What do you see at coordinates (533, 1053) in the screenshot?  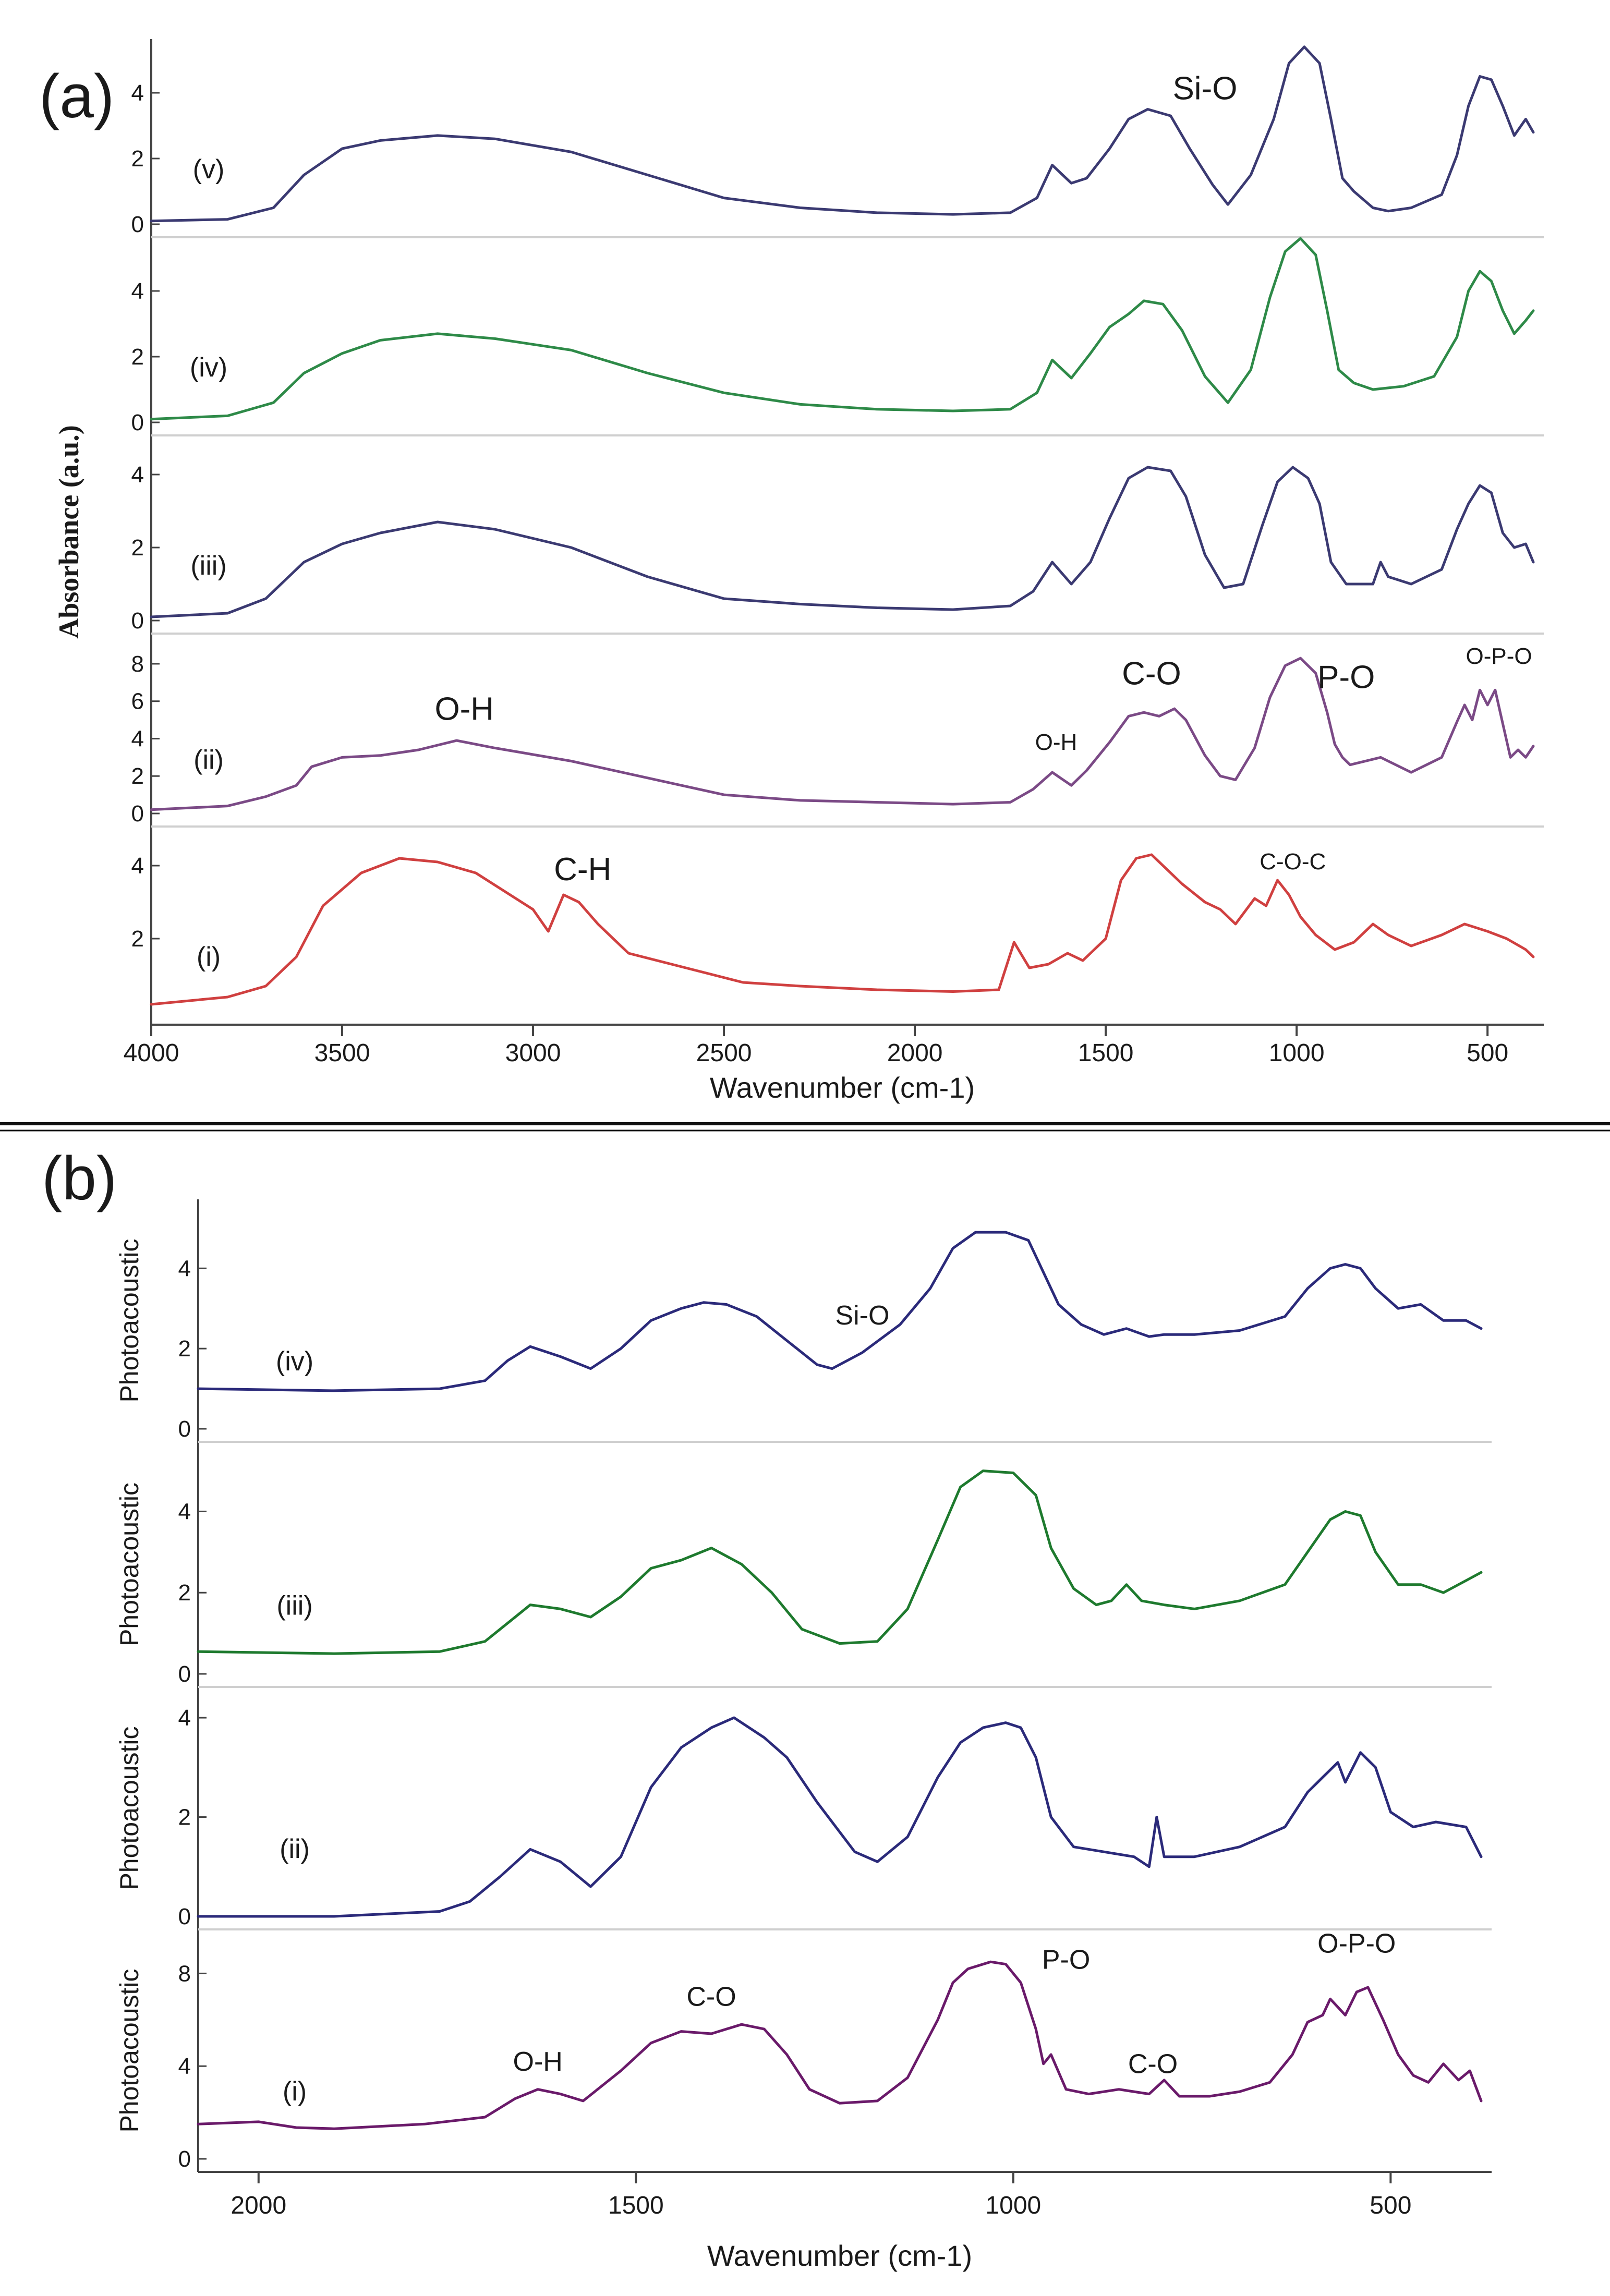 I see `x-tick-label: 3000` at bounding box center [533, 1053].